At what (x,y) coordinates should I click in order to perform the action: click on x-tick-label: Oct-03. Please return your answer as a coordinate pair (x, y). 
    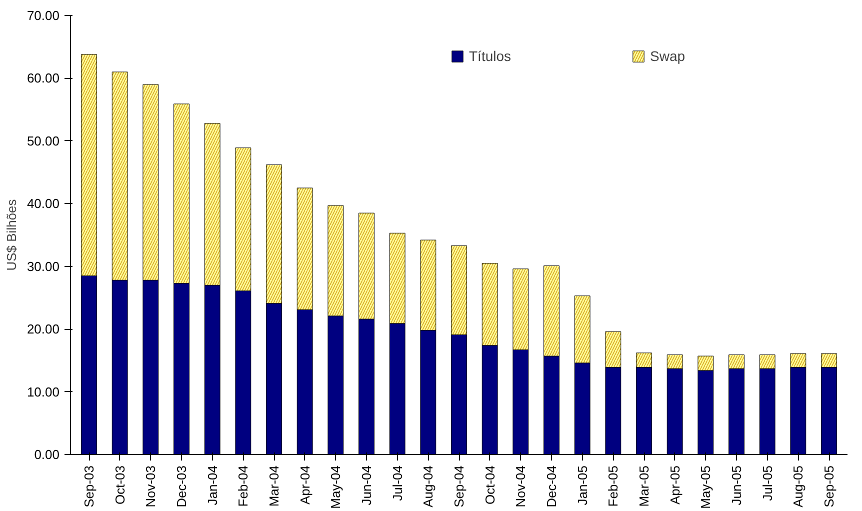
    Looking at the image, I should click on (120, 485).